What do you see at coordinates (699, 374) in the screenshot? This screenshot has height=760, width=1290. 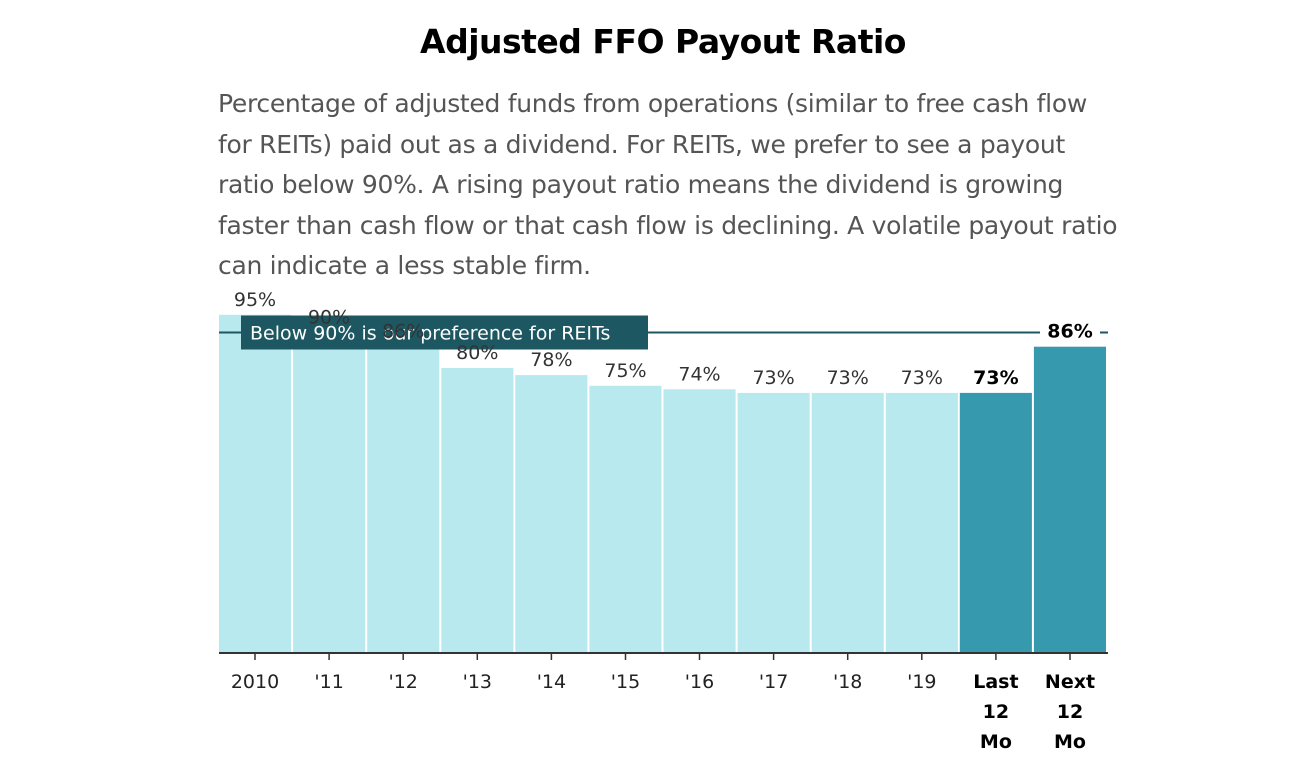 I see `bar-value-label-6: 74%` at bounding box center [699, 374].